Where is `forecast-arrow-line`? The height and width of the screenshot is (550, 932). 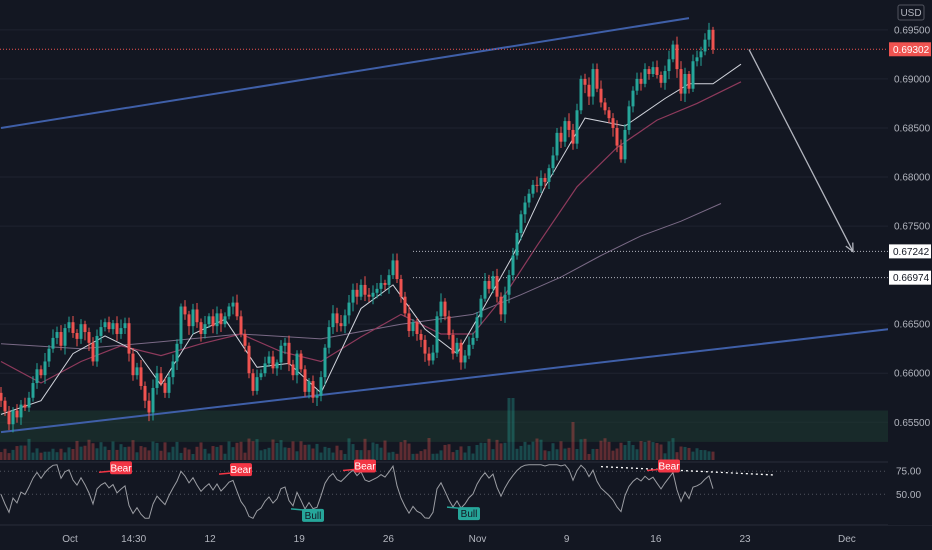
forecast-arrow-line is located at coordinates (801, 150).